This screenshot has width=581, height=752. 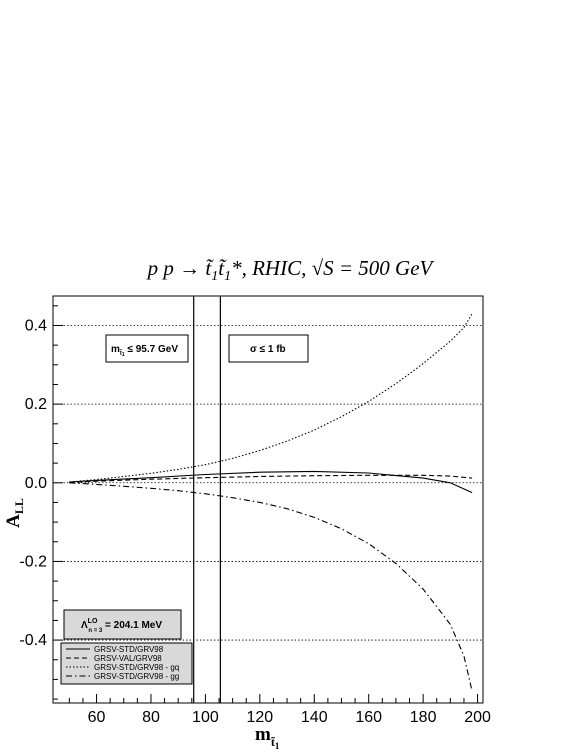 What do you see at coordinates (314, 717) in the screenshot?
I see `x-tick-label-4: 140` at bounding box center [314, 717].